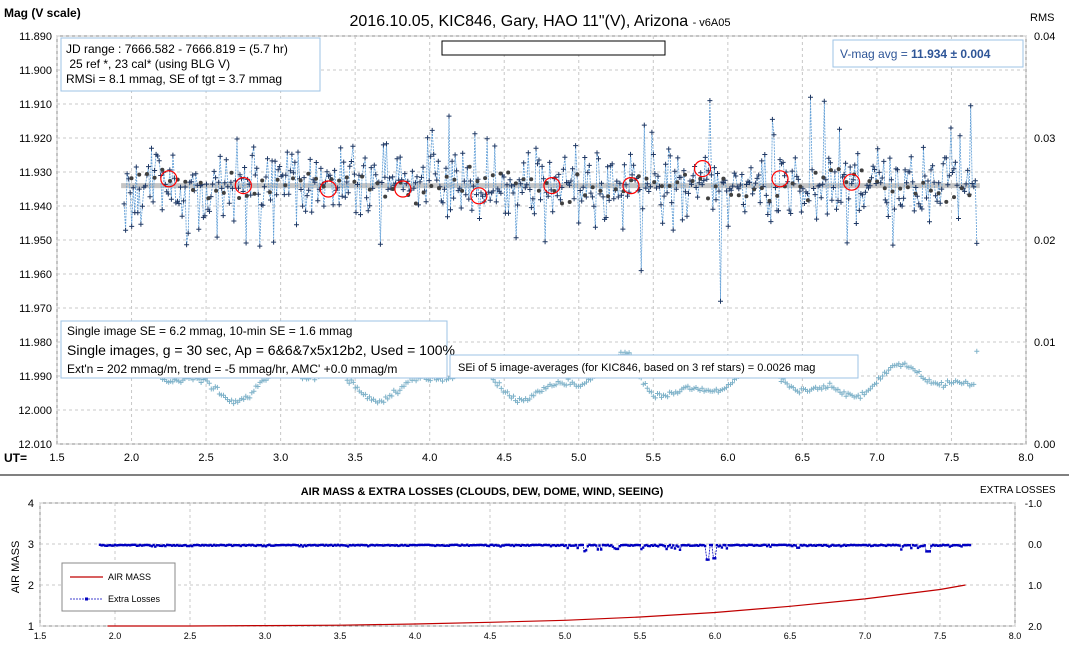 This screenshot has width=1069, height=654. What do you see at coordinates (35, 37) in the screenshot?
I see `top-y-tick-label: 11.890` at bounding box center [35, 37].